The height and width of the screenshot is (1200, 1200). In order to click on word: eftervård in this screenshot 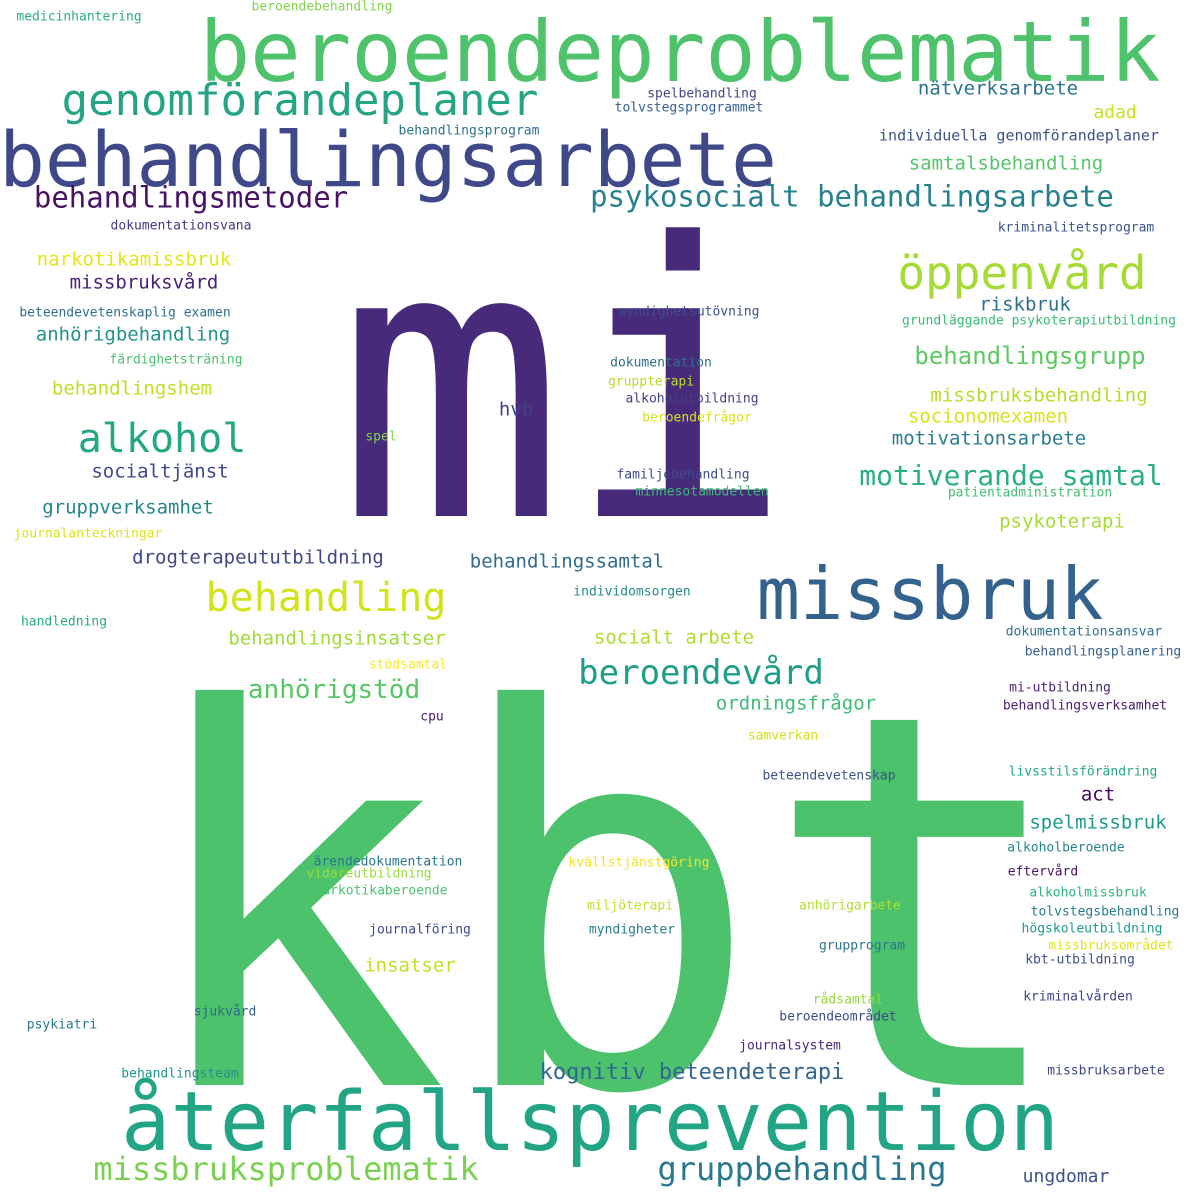, I will do `click(1043, 872)`.